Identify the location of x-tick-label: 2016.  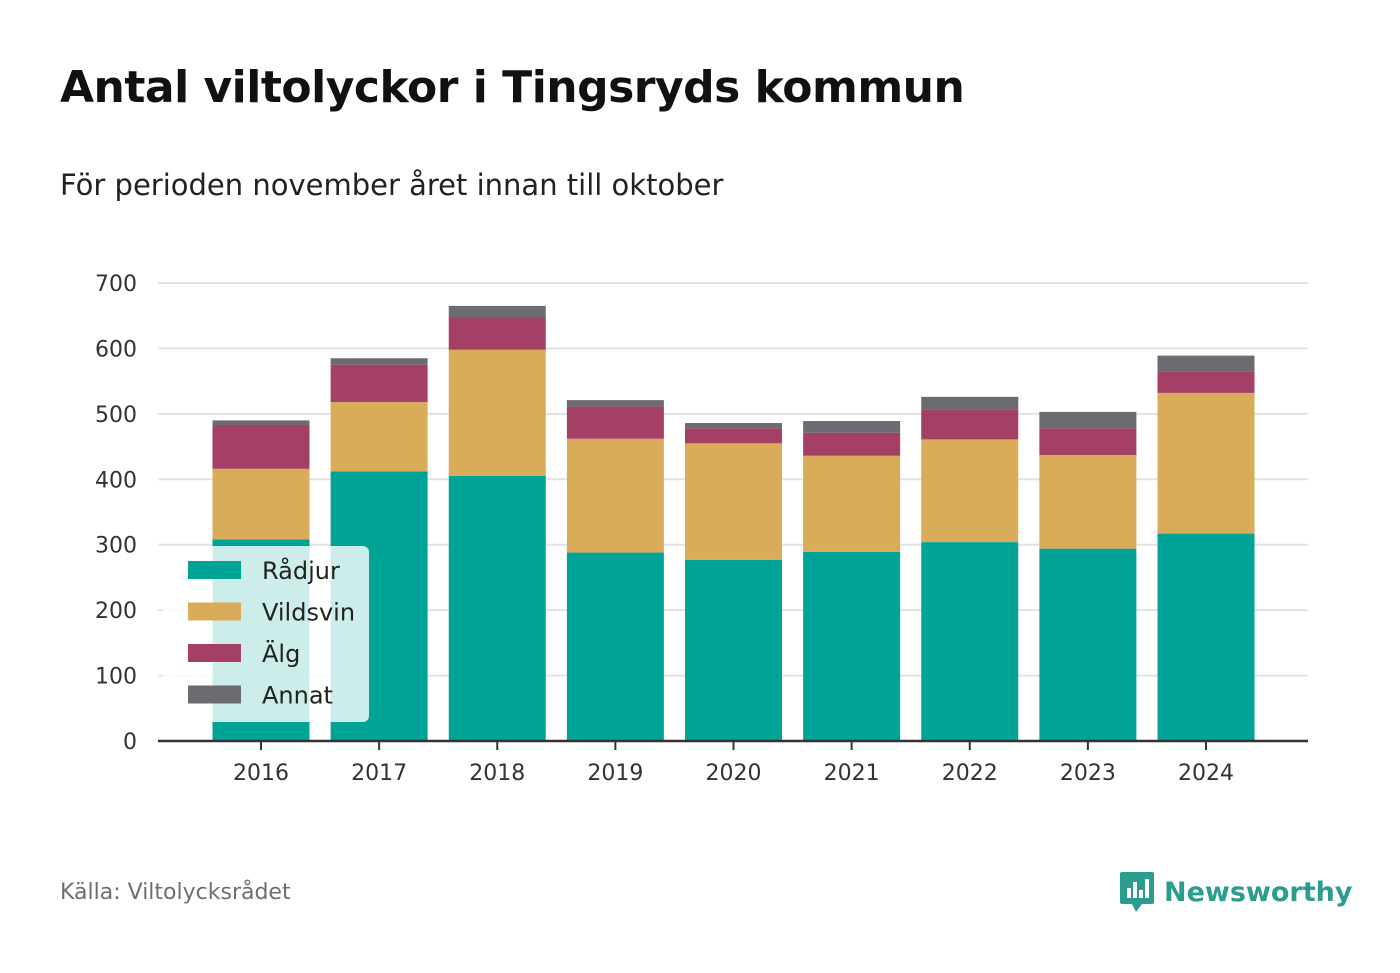
(261, 773).